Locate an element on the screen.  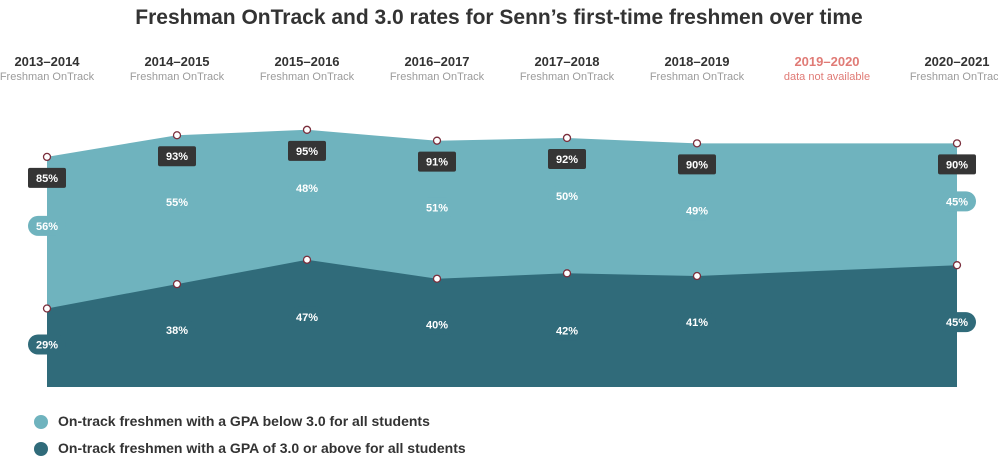
total-label-2015-2016-text: 95% is located at coordinates (307, 152).